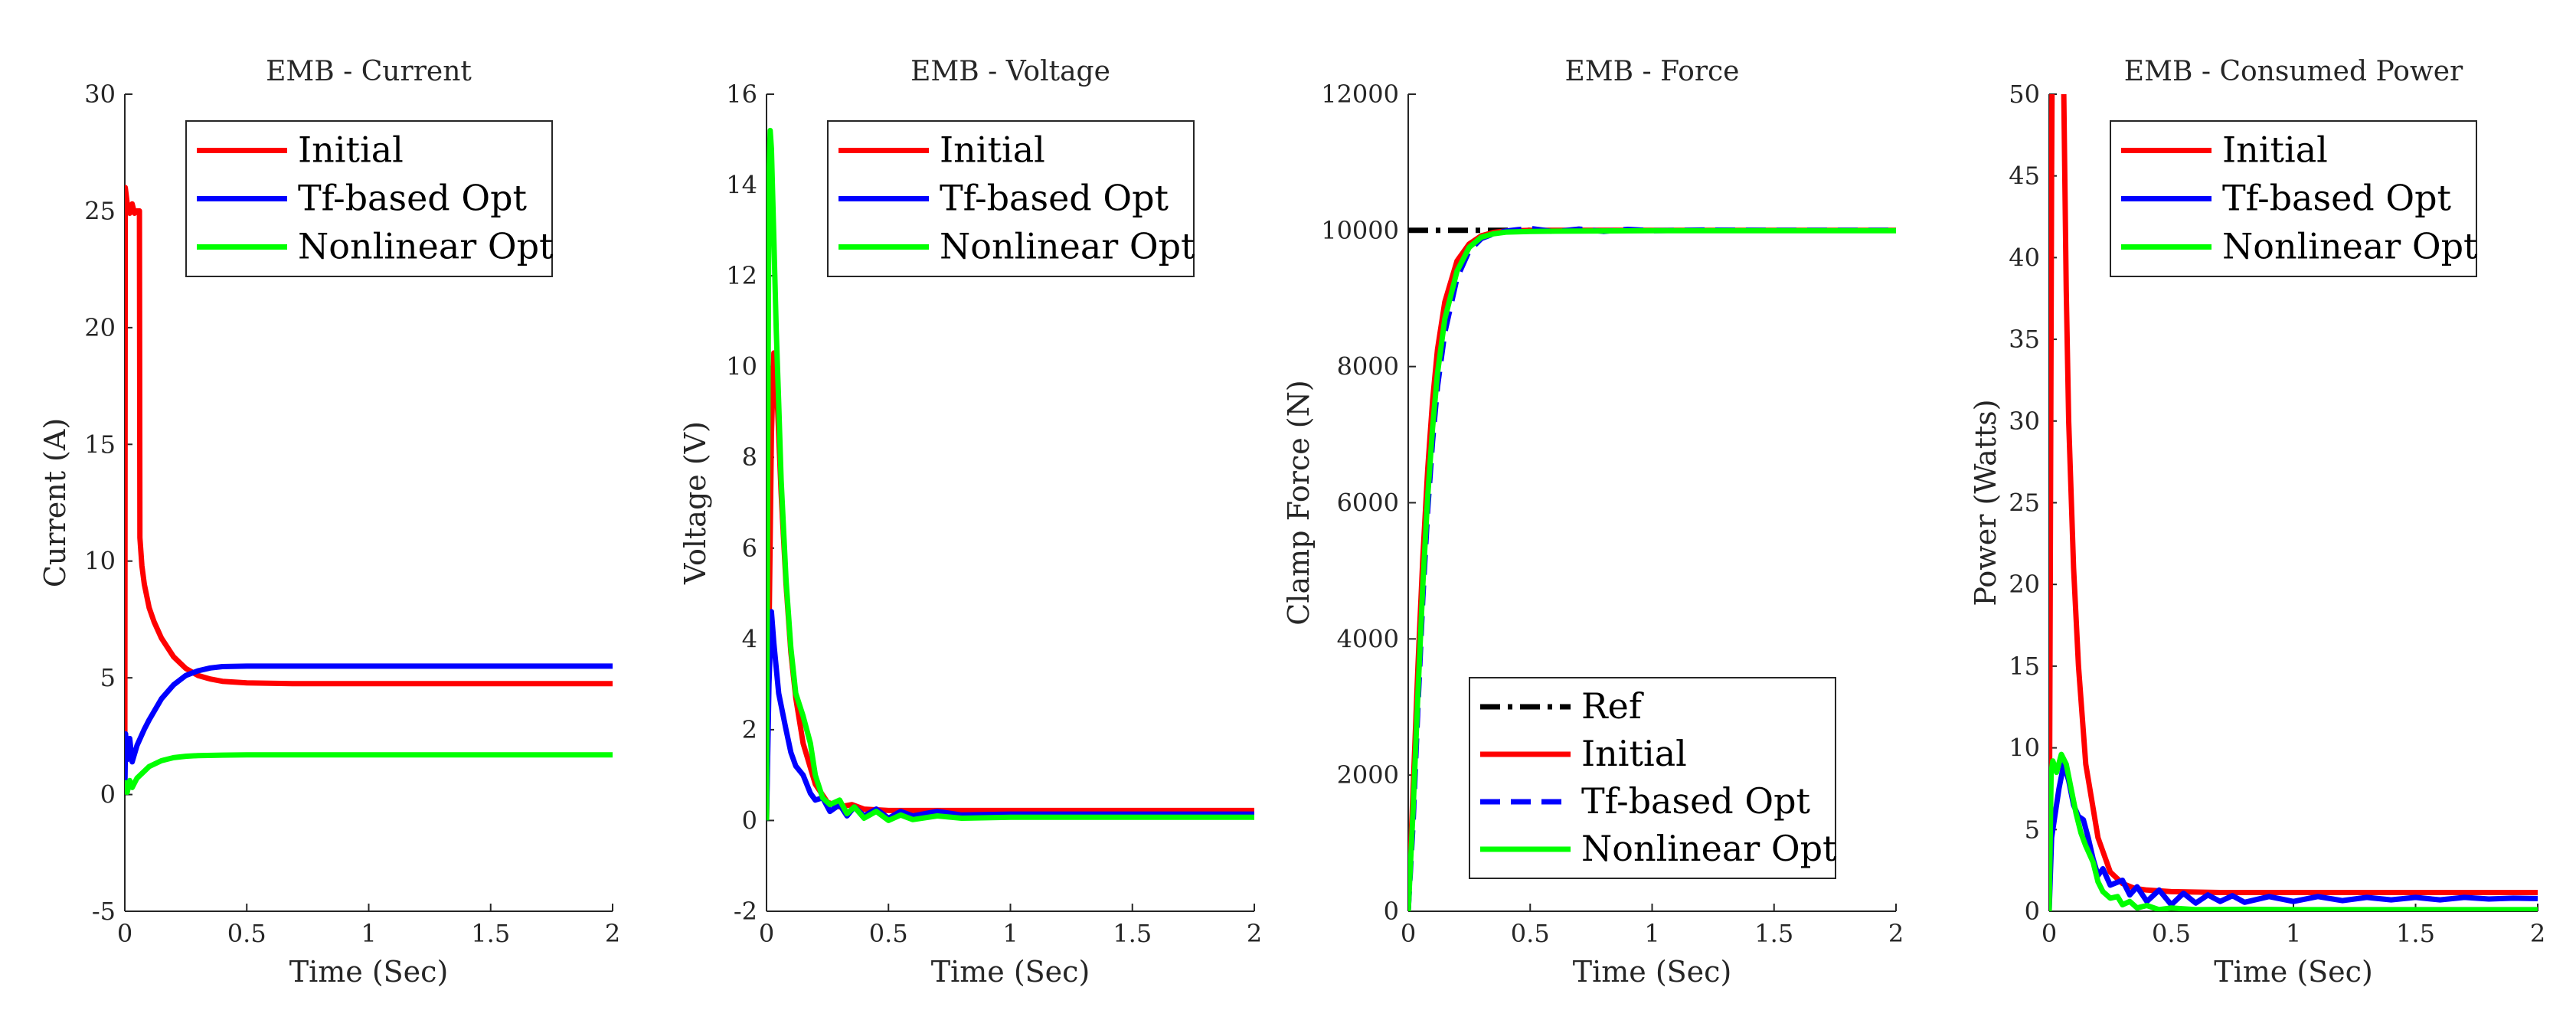 Image resolution: width=2576 pixels, height=1020 pixels. I want to click on plot-area-voltage, so click(1010, 475).